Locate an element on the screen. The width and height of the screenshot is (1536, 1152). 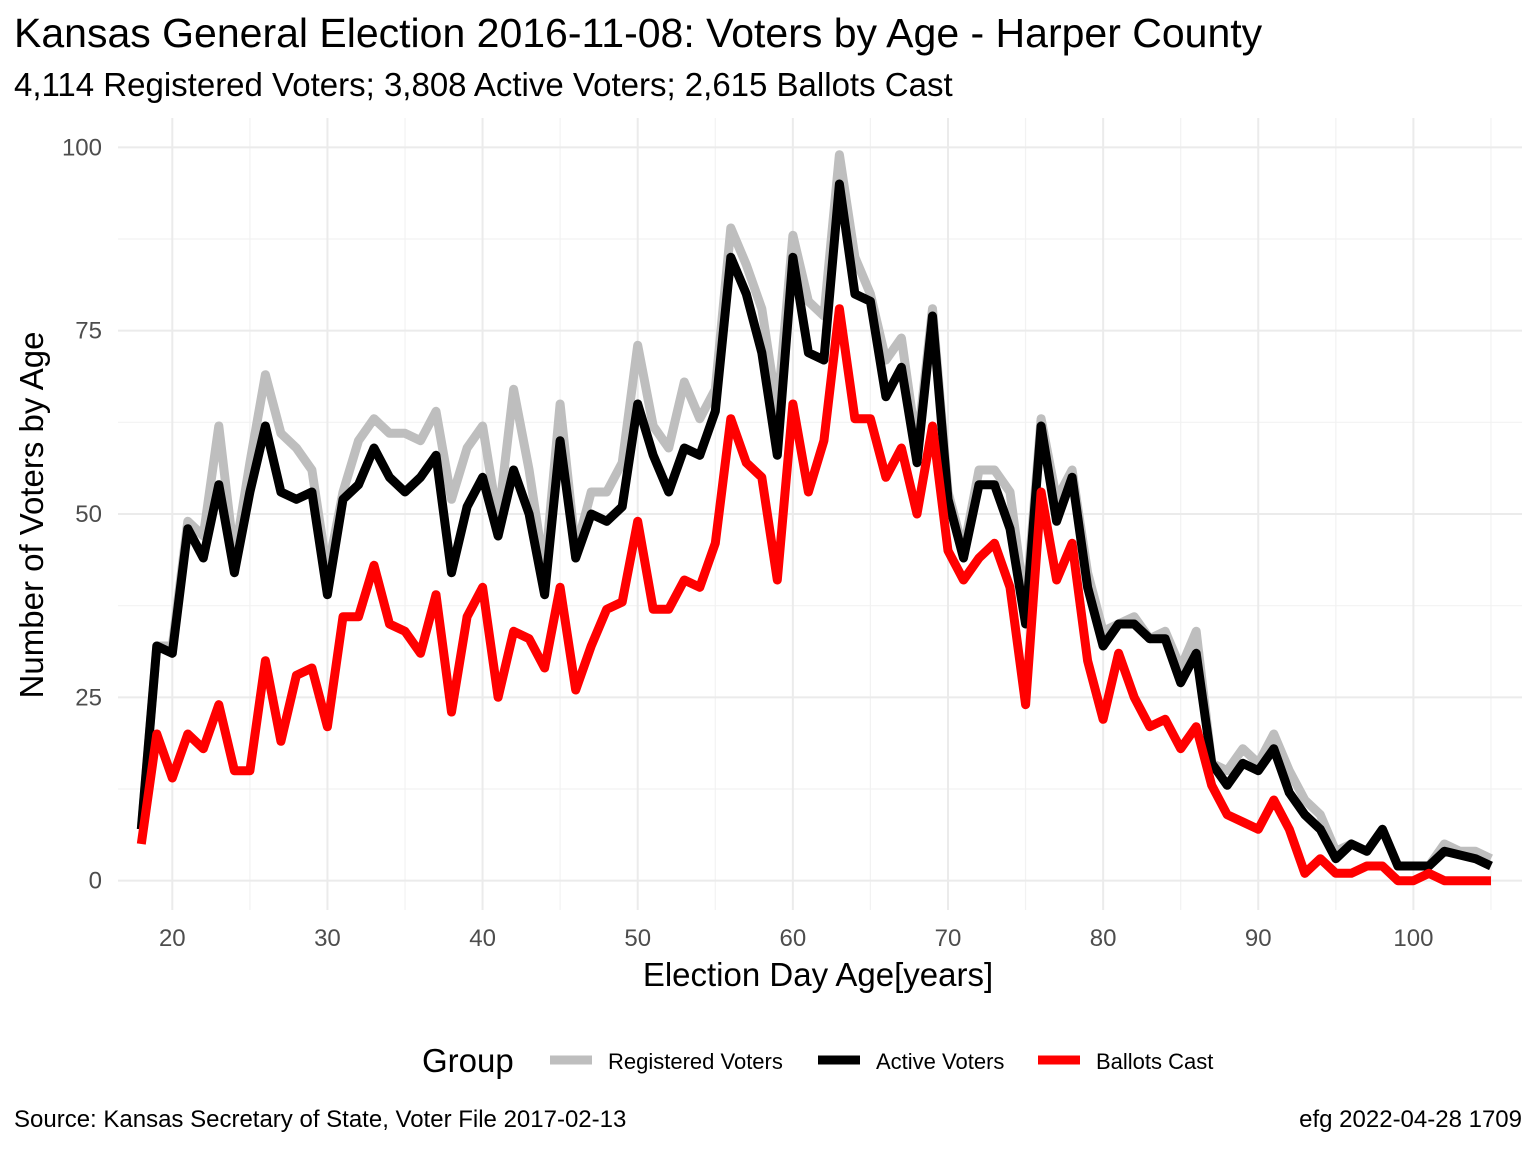
y-tick-labels: 0 25 50 75 100 is located at coordinates (82, 514).